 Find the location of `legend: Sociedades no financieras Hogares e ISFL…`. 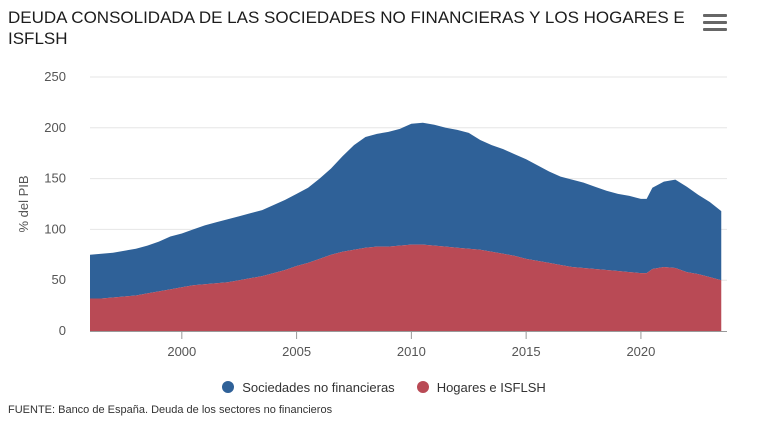

legend: Sociedades no financieras Hogares e ISFL… is located at coordinates (384, 387).